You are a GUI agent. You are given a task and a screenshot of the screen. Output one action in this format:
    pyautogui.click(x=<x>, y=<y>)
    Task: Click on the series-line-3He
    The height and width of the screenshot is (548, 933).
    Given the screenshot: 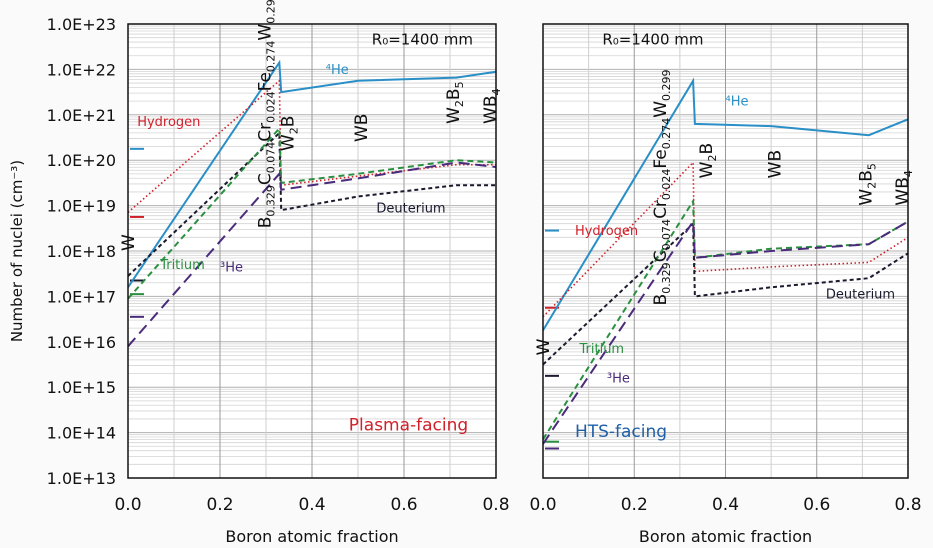 What is the action you would take?
    pyautogui.click(x=312, y=254)
    